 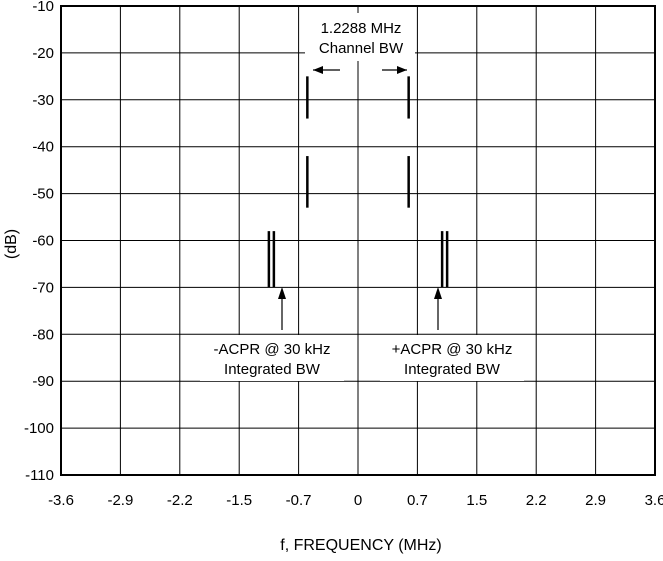 I want to click on x-tick-label: -2.2, so click(x=180, y=500).